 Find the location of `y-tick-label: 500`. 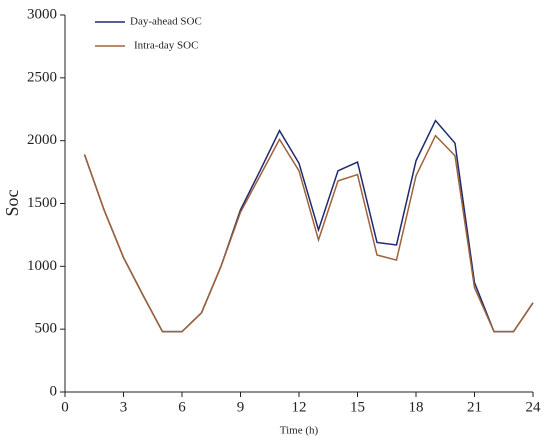

y-tick-label: 500 is located at coordinates (46, 329).